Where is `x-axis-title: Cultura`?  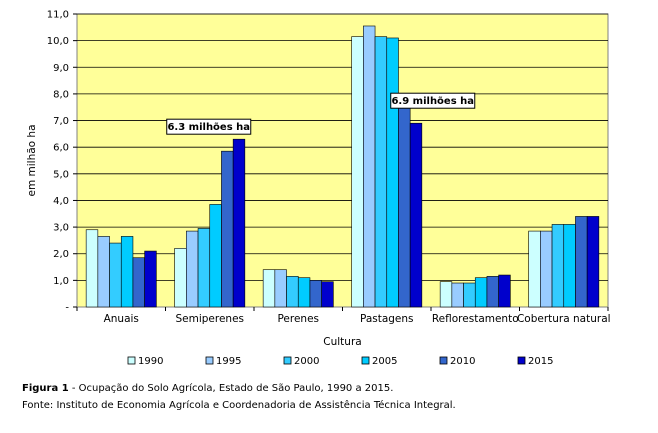
x-axis-title: Cultura is located at coordinates (342, 342).